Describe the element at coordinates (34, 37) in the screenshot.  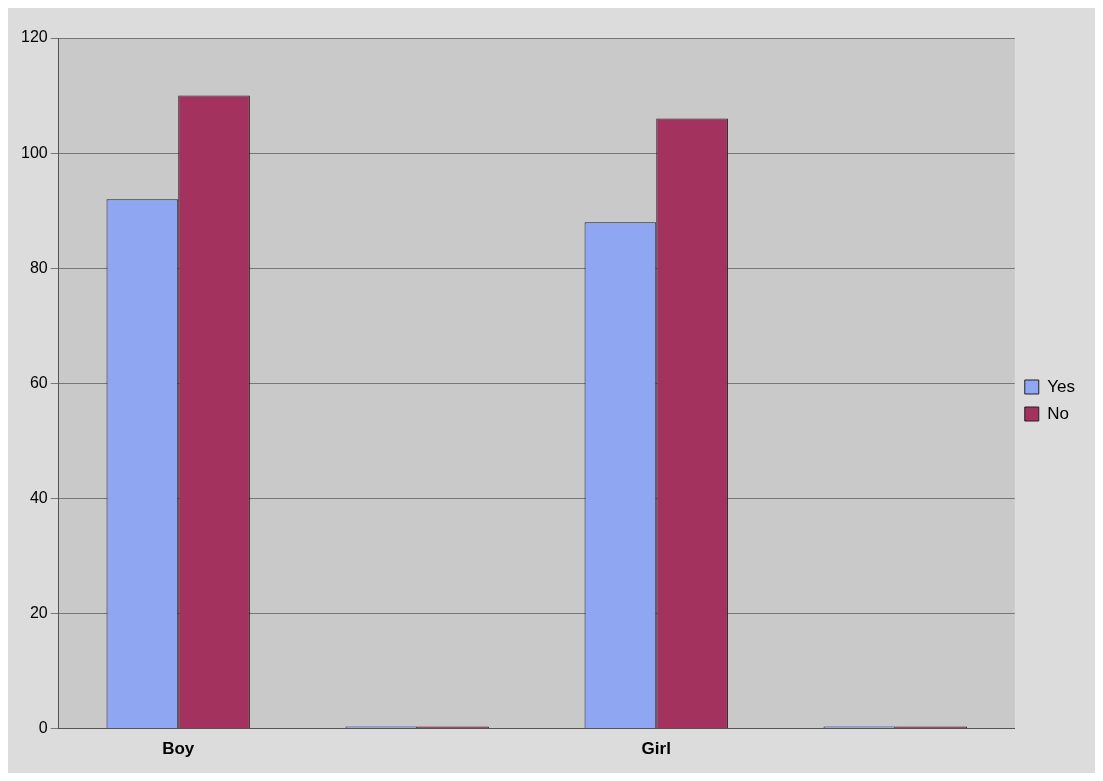
I see `y-tick-label: 120` at that location.